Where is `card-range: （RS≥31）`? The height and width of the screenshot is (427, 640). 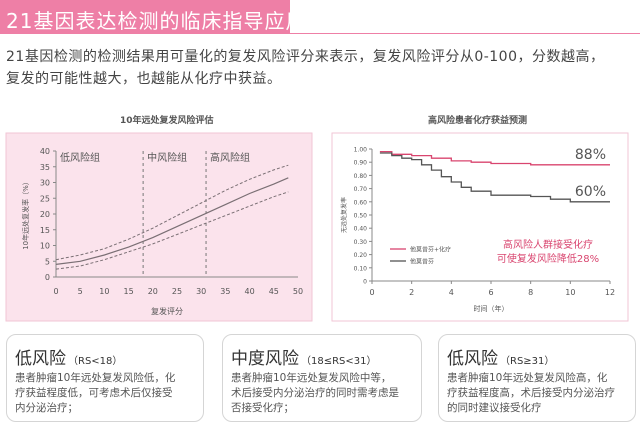
card-range: （RS≥31） is located at coordinates (527, 361).